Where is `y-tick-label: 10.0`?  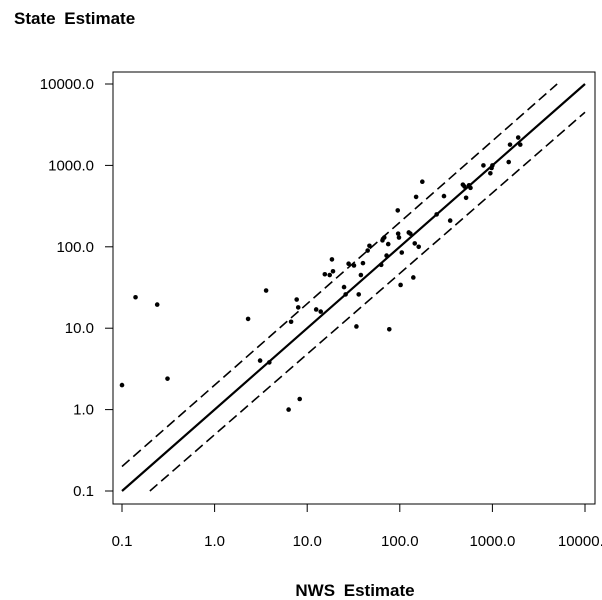 y-tick-label: 10.0 is located at coordinates (79, 328).